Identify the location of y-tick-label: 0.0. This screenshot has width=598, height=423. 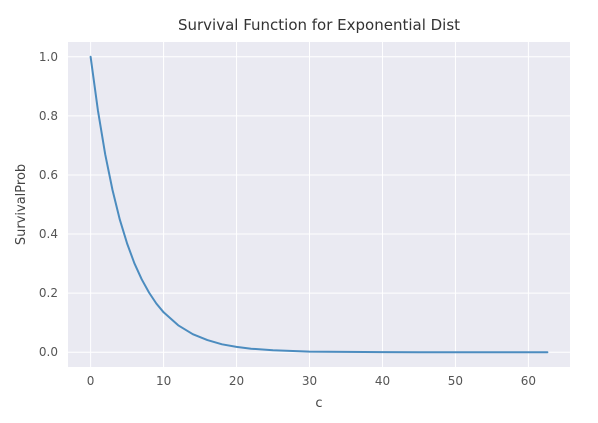
(48, 352).